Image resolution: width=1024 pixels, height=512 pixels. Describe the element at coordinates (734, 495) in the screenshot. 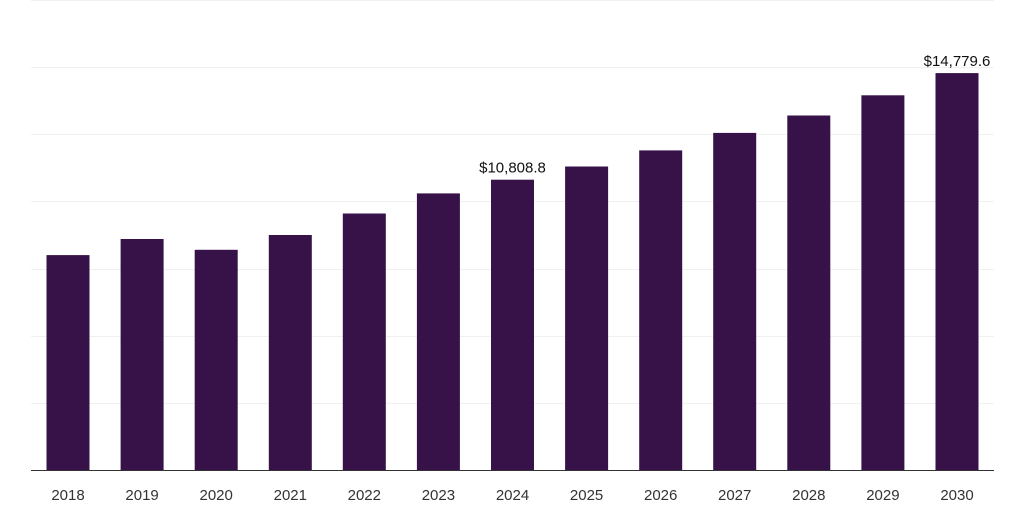

I see `x-tick-label: 2027` at that location.